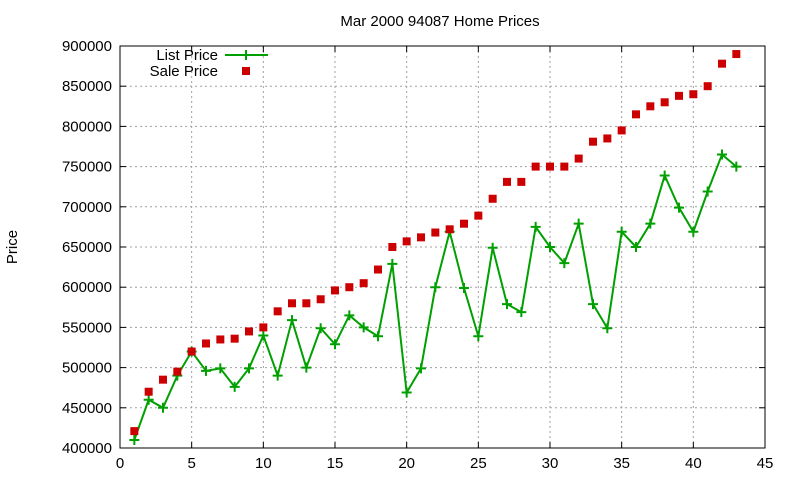  I want to click on x-tick-label: 40, so click(693, 463).